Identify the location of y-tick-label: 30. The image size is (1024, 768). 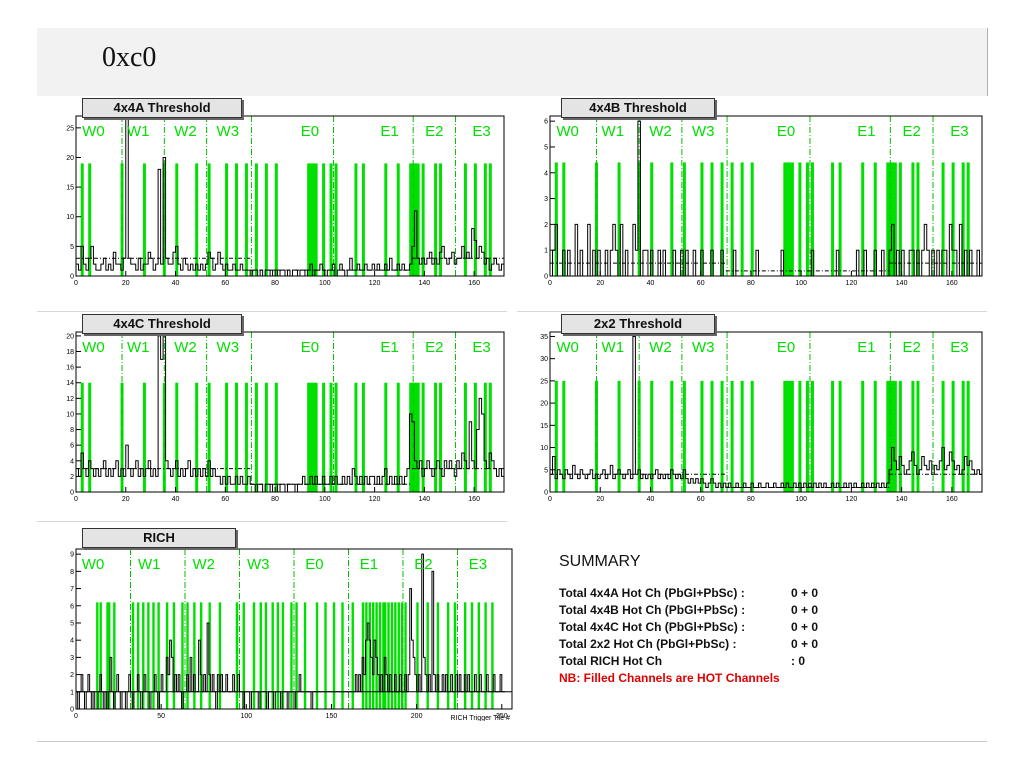
(544, 359).